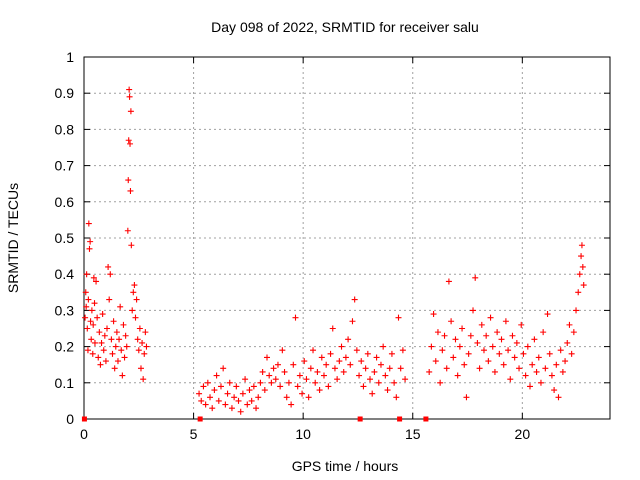 The width and height of the screenshot is (640, 480). What do you see at coordinates (65, 202) in the screenshot?
I see `y-tick-label: 0.6` at bounding box center [65, 202].